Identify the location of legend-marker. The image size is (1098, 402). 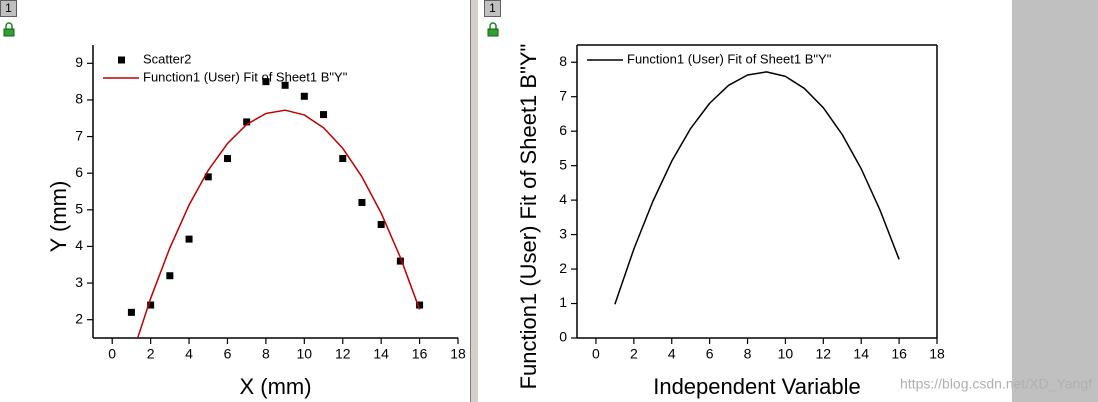
(121, 60).